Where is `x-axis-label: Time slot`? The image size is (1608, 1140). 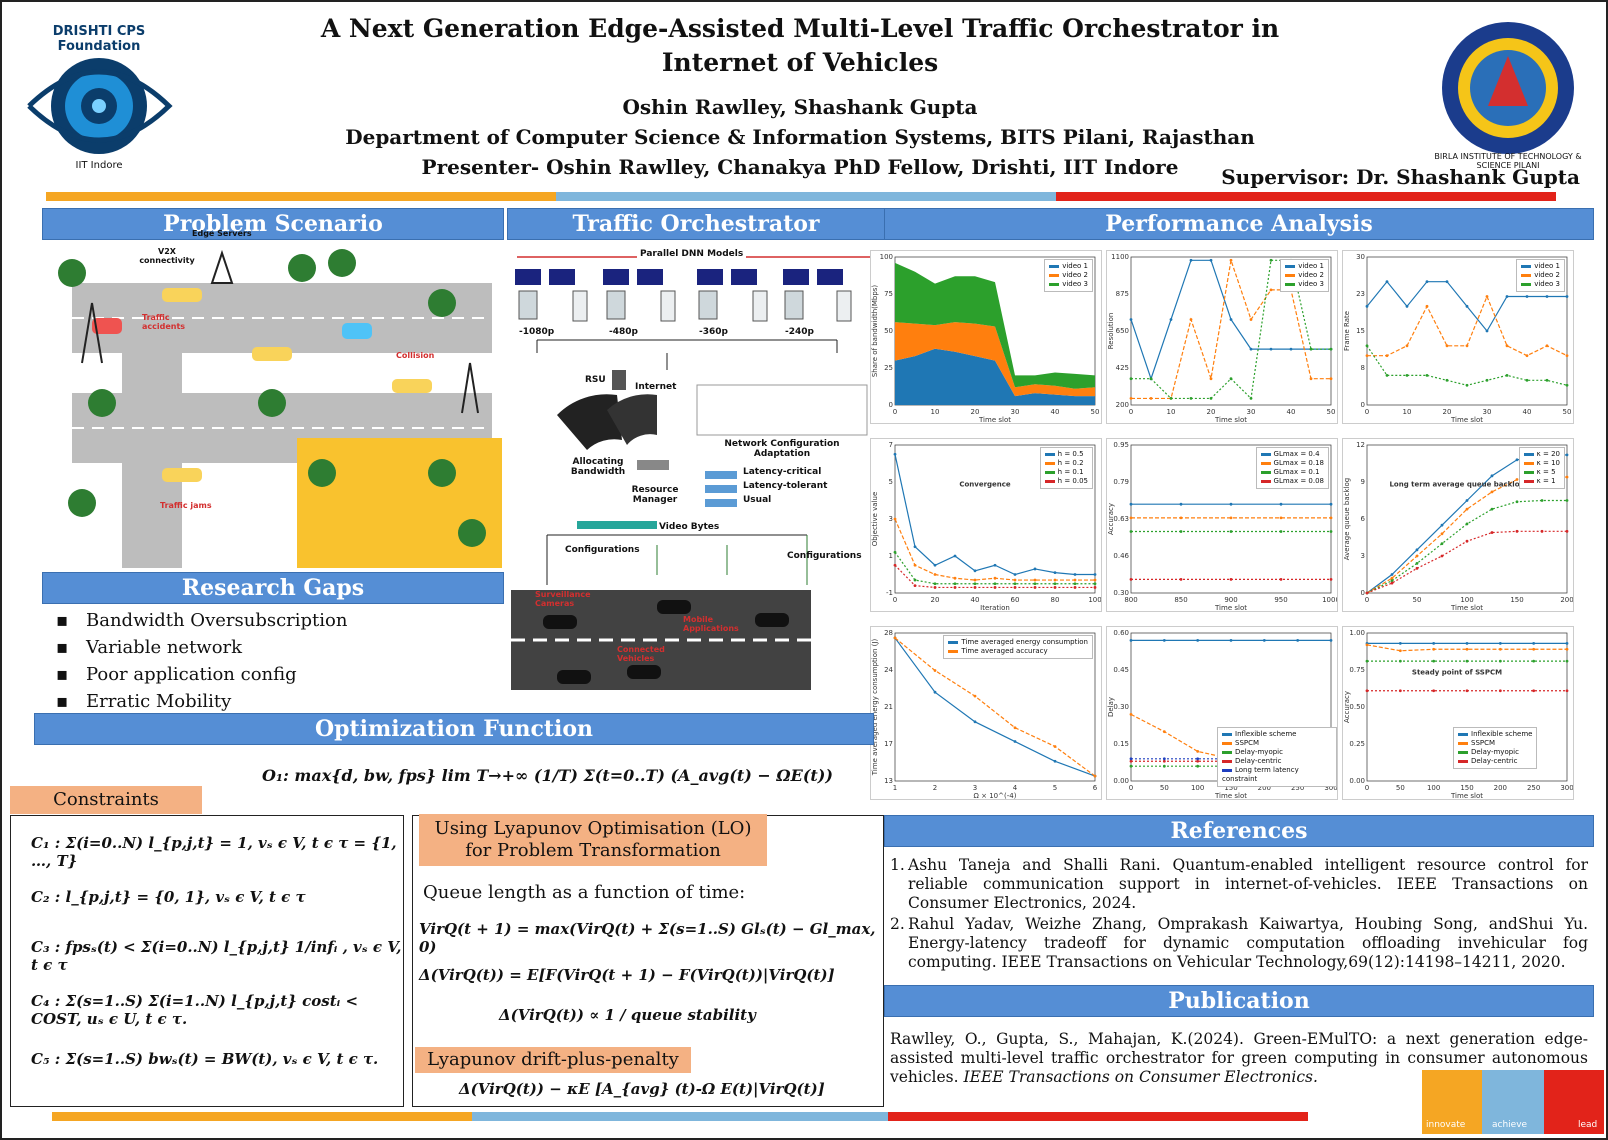 x-axis-label: Time slot is located at coordinates (1466, 795).